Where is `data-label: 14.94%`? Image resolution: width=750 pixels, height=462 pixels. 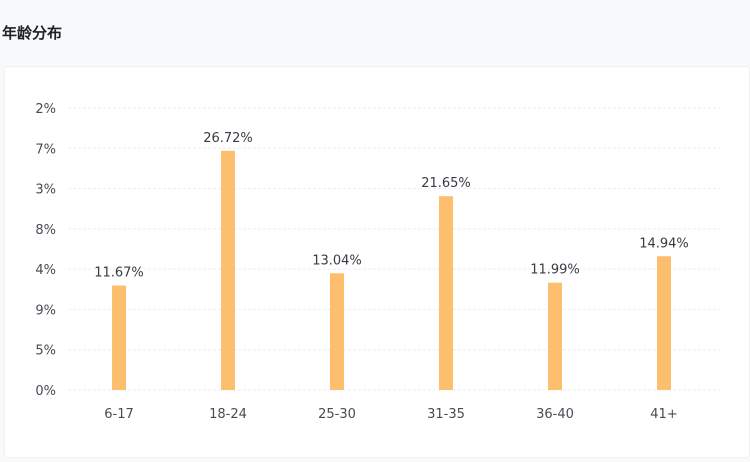 data-label: 14.94% is located at coordinates (664, 243).